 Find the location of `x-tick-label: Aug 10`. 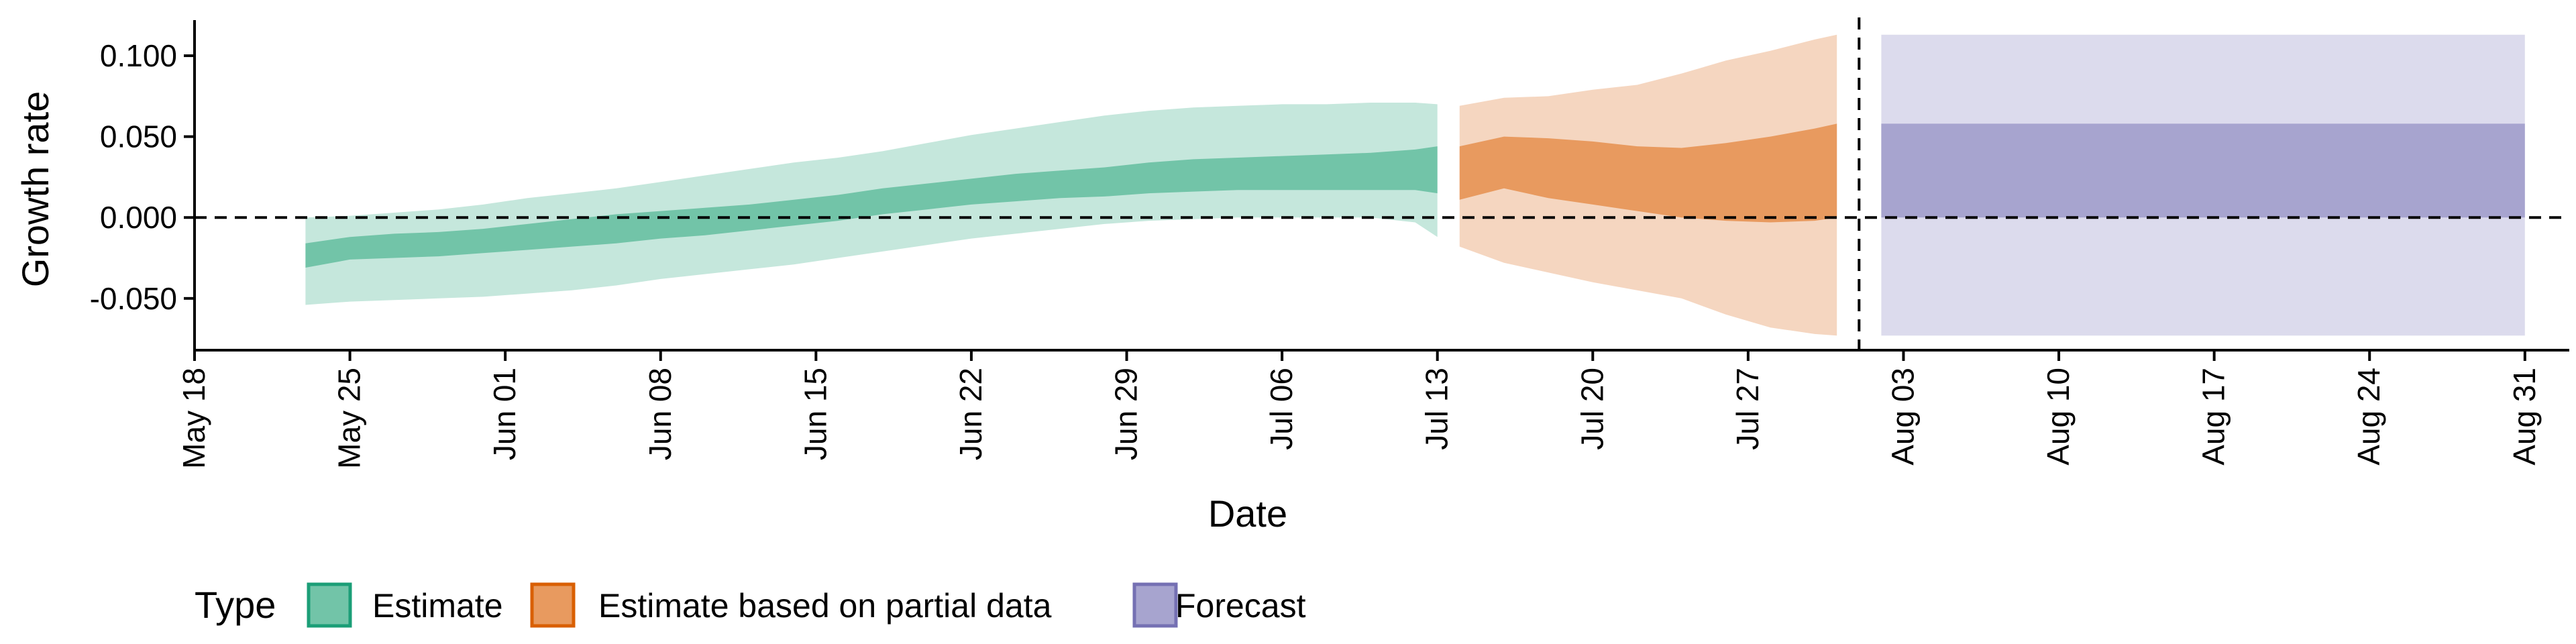

x-tick-label: Aug 10 is located at coordinates (2058, 417).